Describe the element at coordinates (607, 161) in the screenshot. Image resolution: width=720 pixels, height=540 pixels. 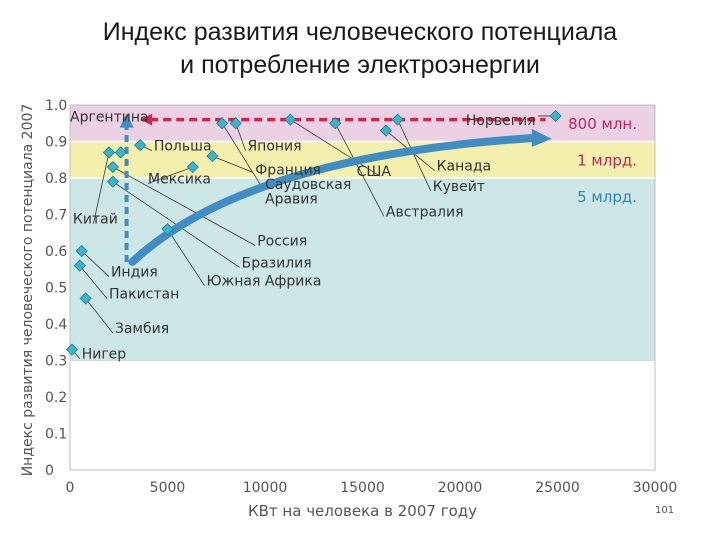
I see `band-label-1: 1 млрд.` at that location.